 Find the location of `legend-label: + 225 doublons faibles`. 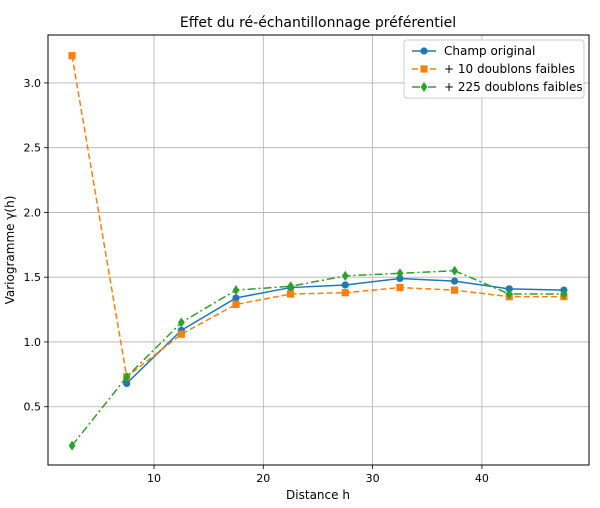

legend-label: + 225 doublons faibles is located at coordinates (513, 87).